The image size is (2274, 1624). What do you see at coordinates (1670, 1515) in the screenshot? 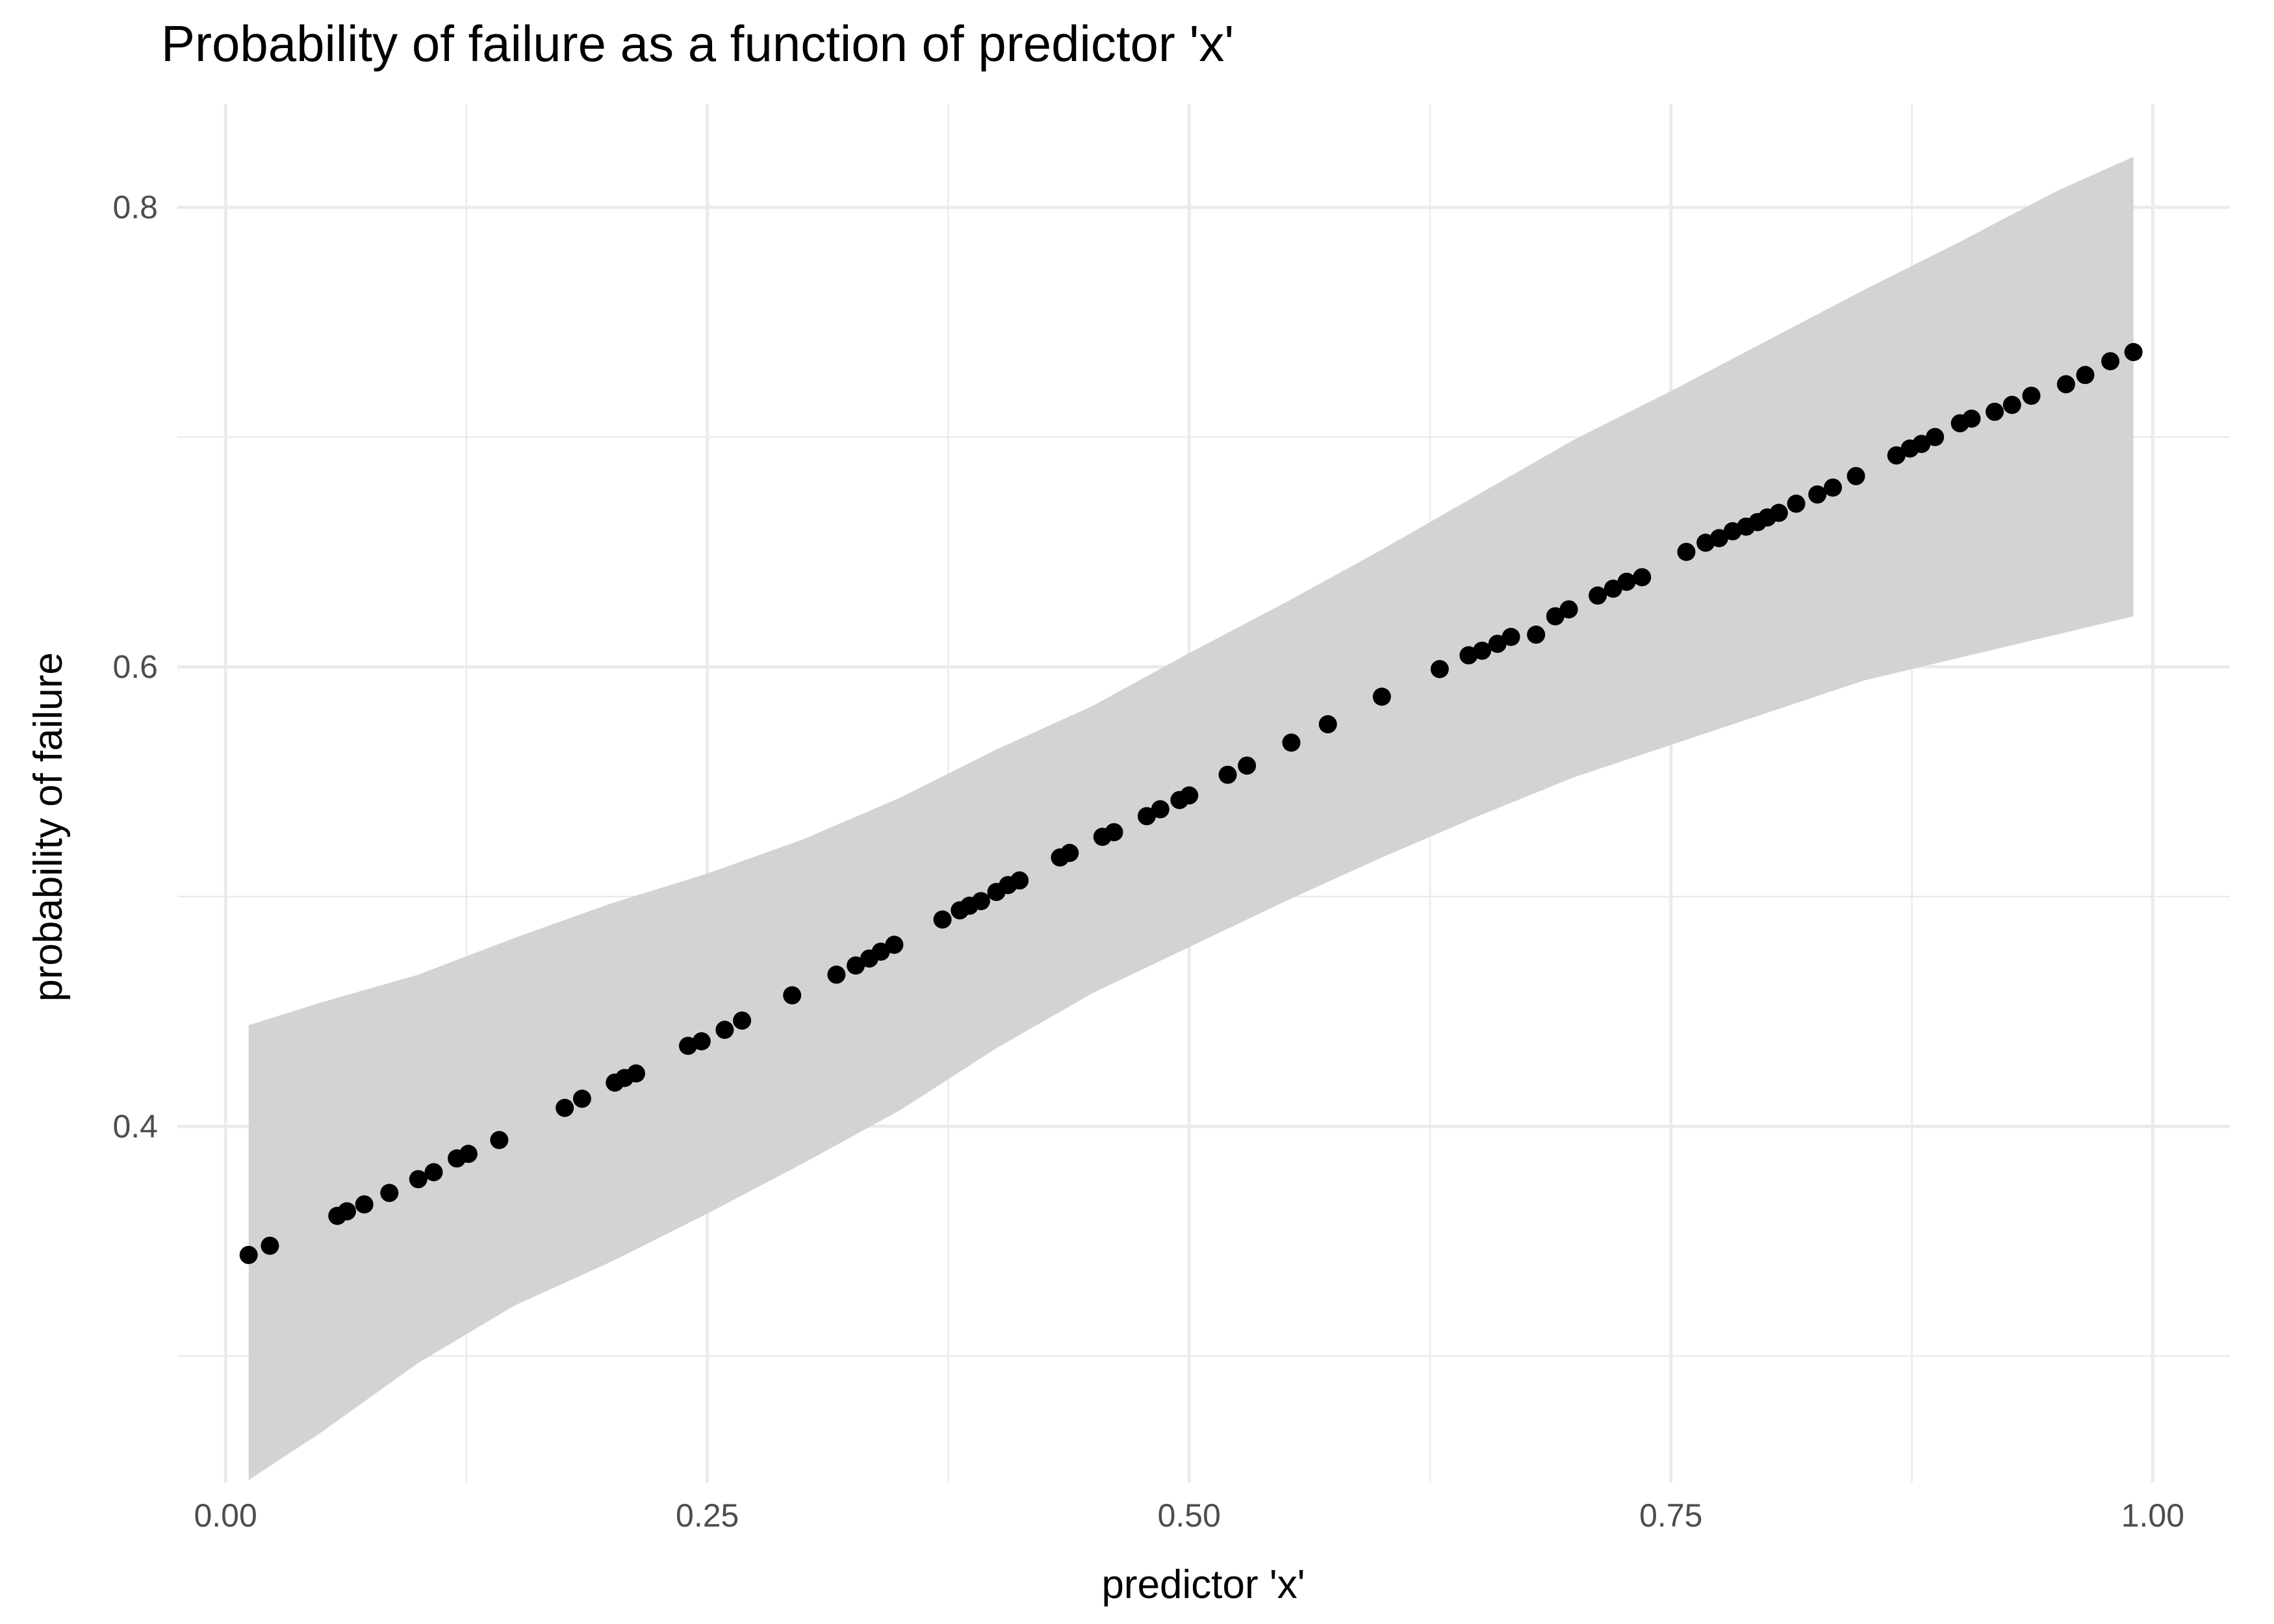
I see `x-tick-label: 0.75` at bounding box center [1670, 1515].